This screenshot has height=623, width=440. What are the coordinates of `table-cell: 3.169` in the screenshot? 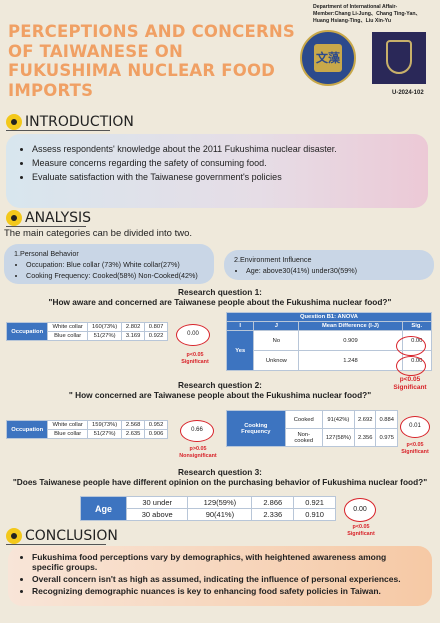 It's located at (133, 336).